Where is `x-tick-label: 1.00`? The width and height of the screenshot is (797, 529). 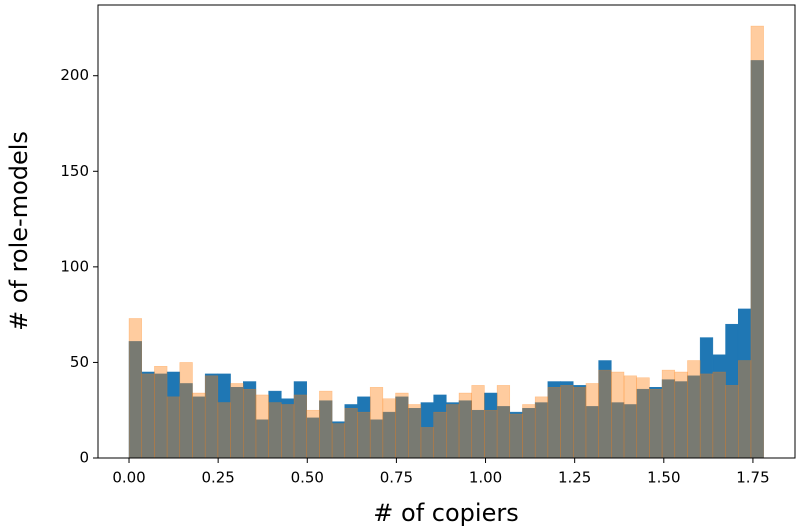
x-tick-label: 1.00 is located at coordinates (485, 478).